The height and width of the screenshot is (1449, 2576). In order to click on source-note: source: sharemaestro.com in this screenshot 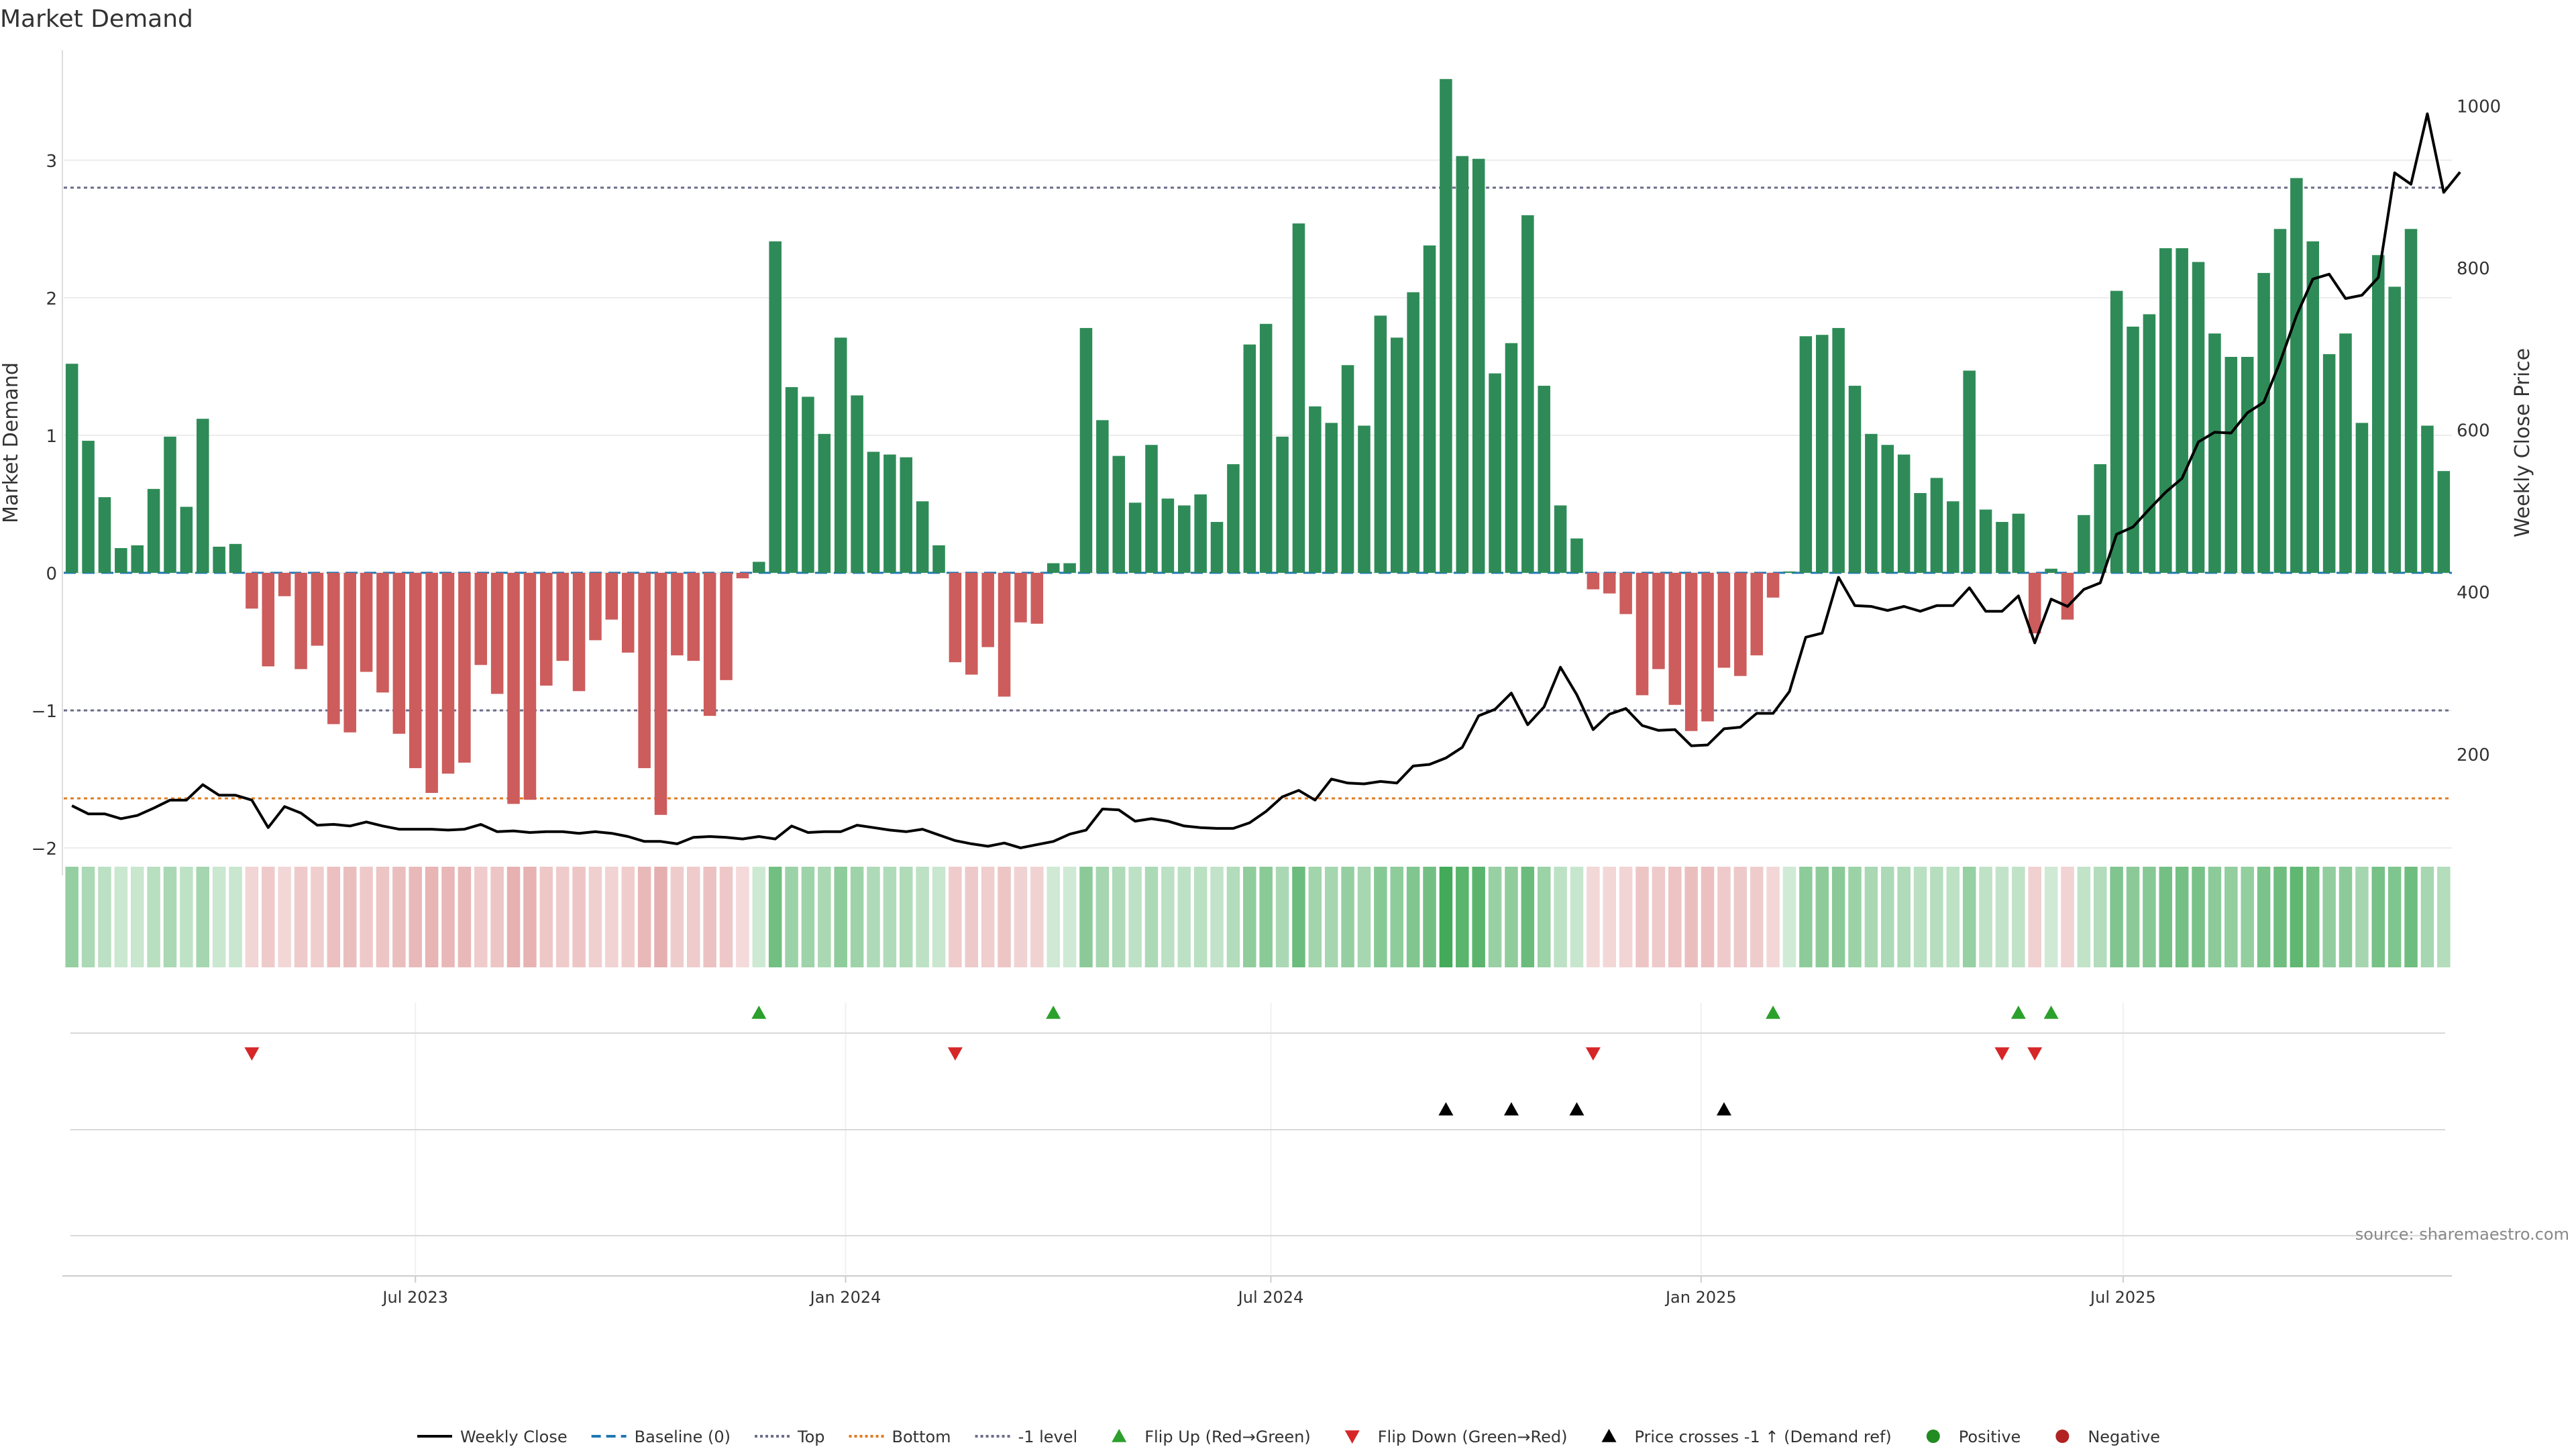, I will do `click(2462, 1234)`.